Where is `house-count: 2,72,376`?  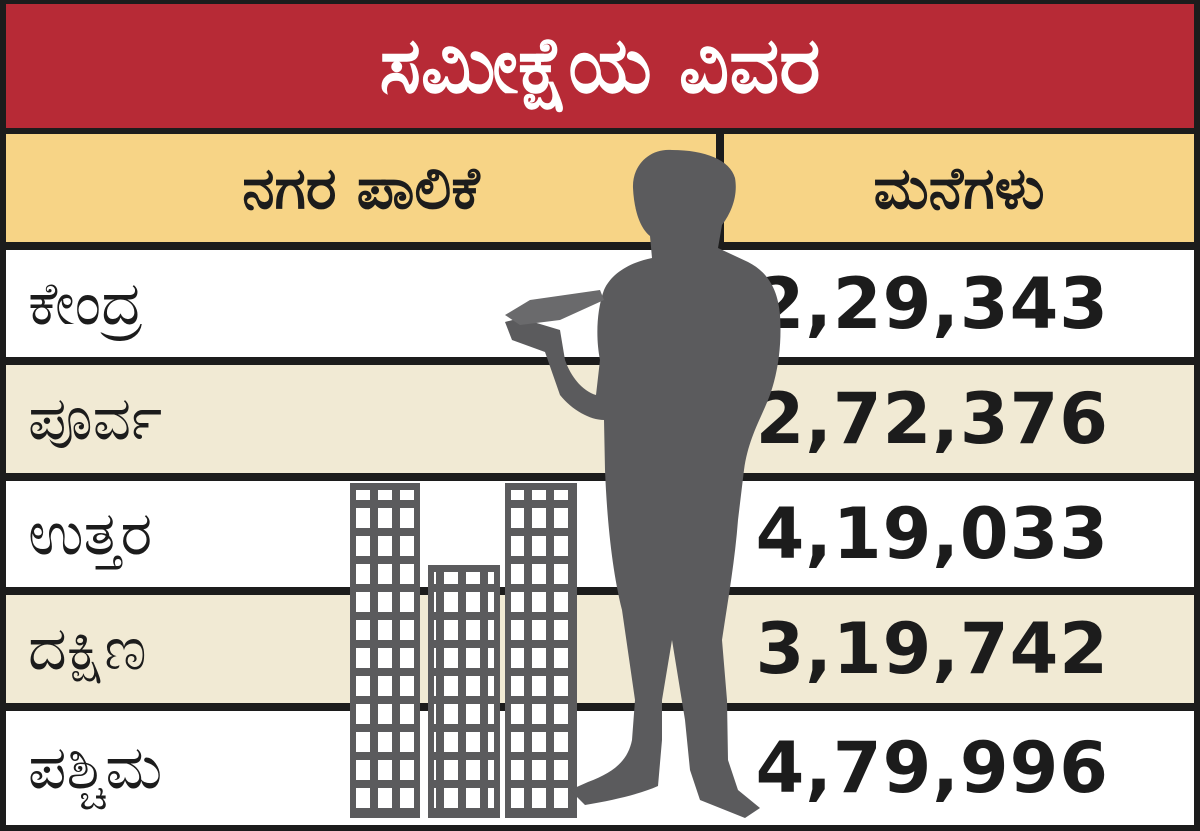 house-count: 2,72,376 is located at coordinates (932, 419).